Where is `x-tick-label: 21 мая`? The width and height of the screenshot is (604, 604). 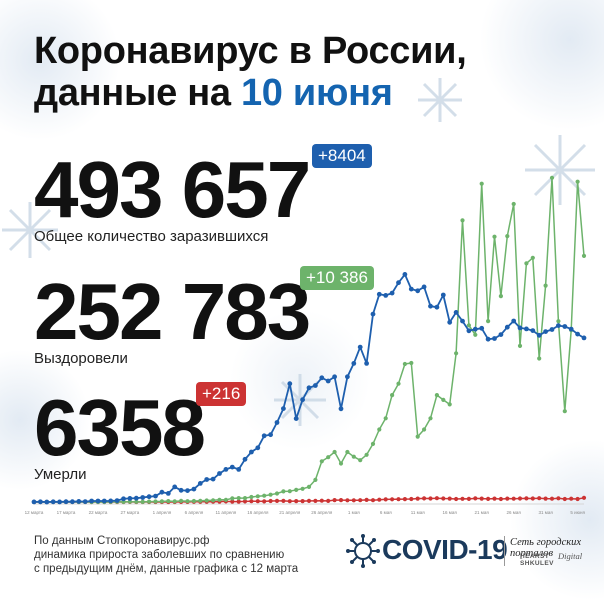 x-tick-label: 21 мая is located at coordinates (482, 512).